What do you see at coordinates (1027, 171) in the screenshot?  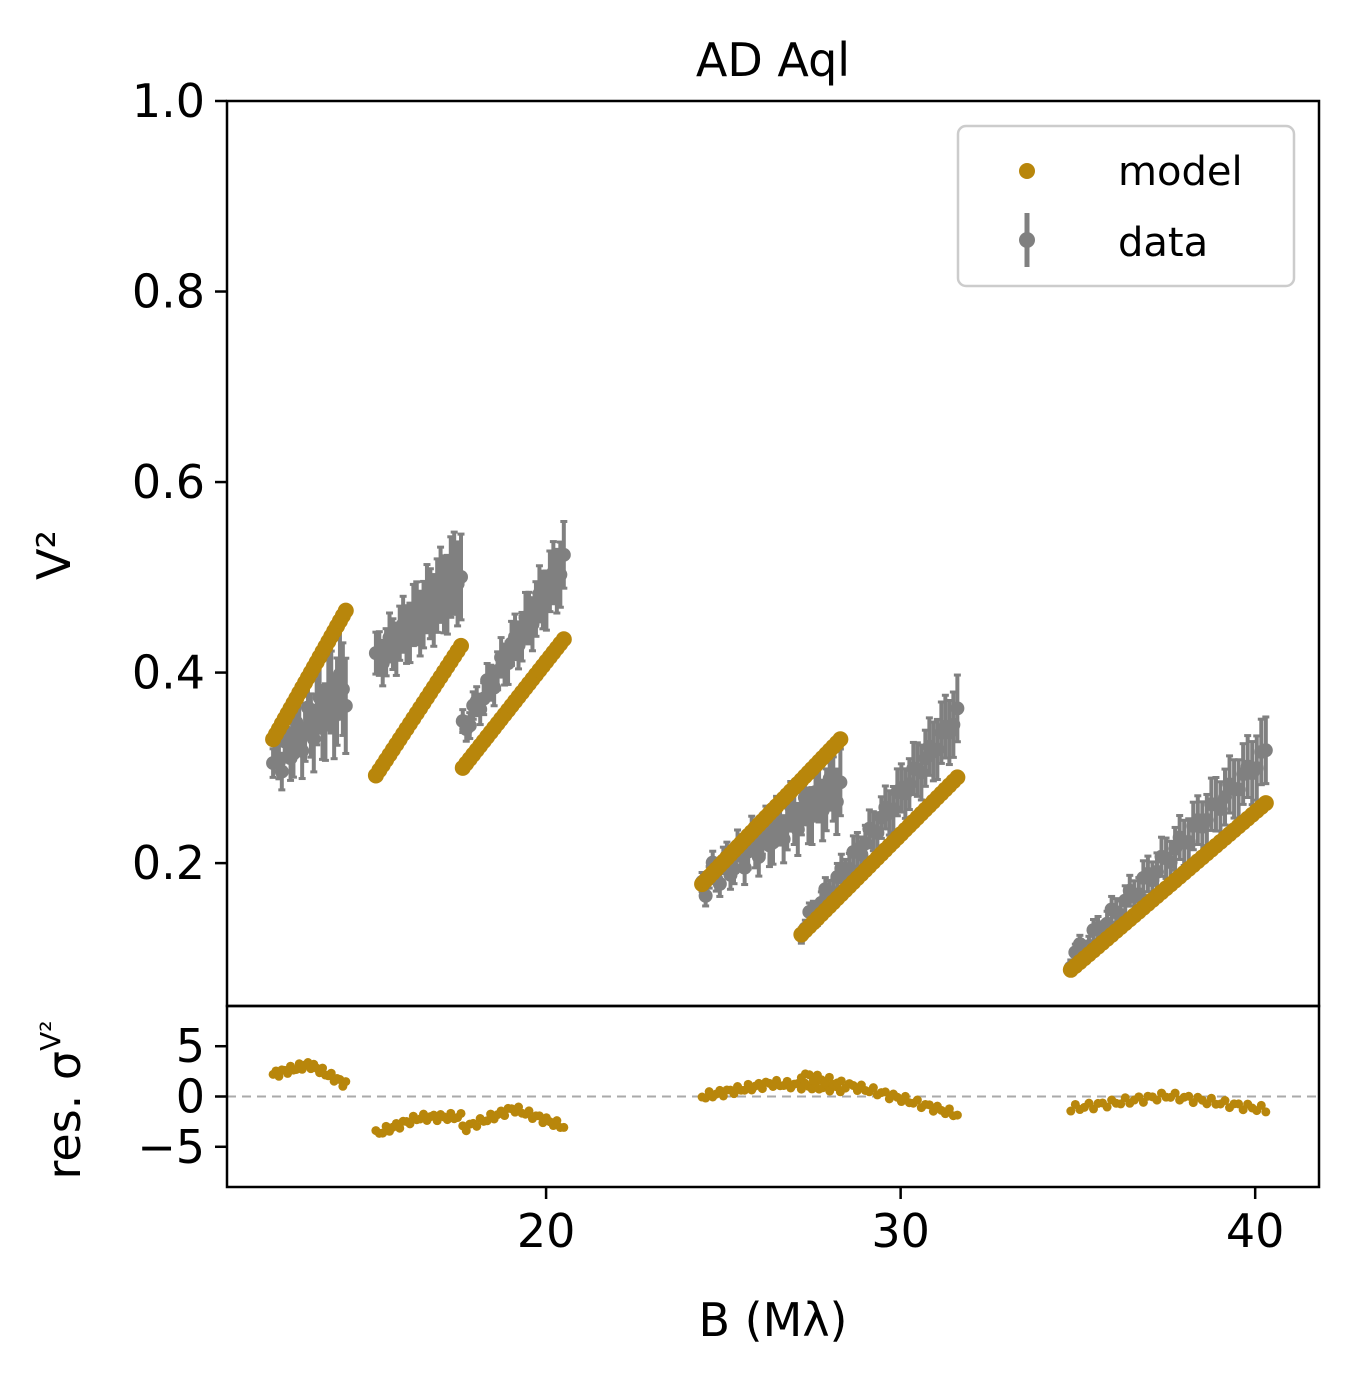 I see `legend-model-marker` at bounding box center [1027, 171].